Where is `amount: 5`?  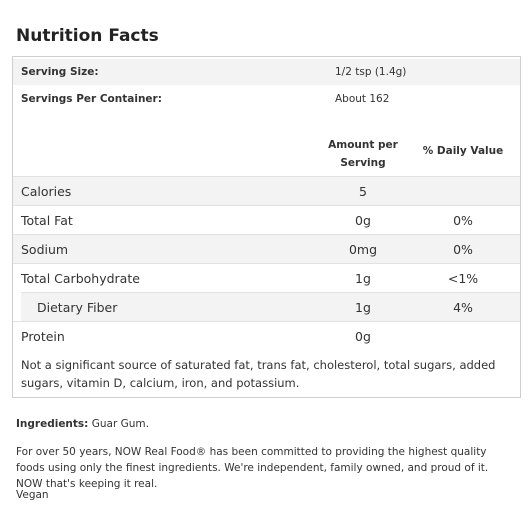
amount: 5 is located at coordinates (363, 191).